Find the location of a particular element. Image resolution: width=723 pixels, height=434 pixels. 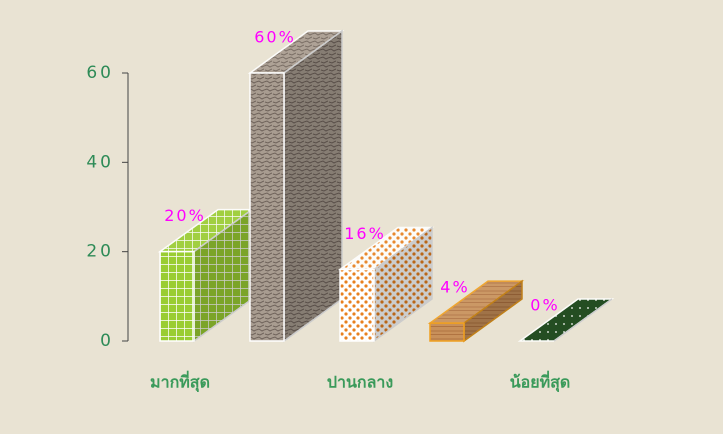

x-tick-label: น้อยที่สุด is located at coordinates (540, 382).